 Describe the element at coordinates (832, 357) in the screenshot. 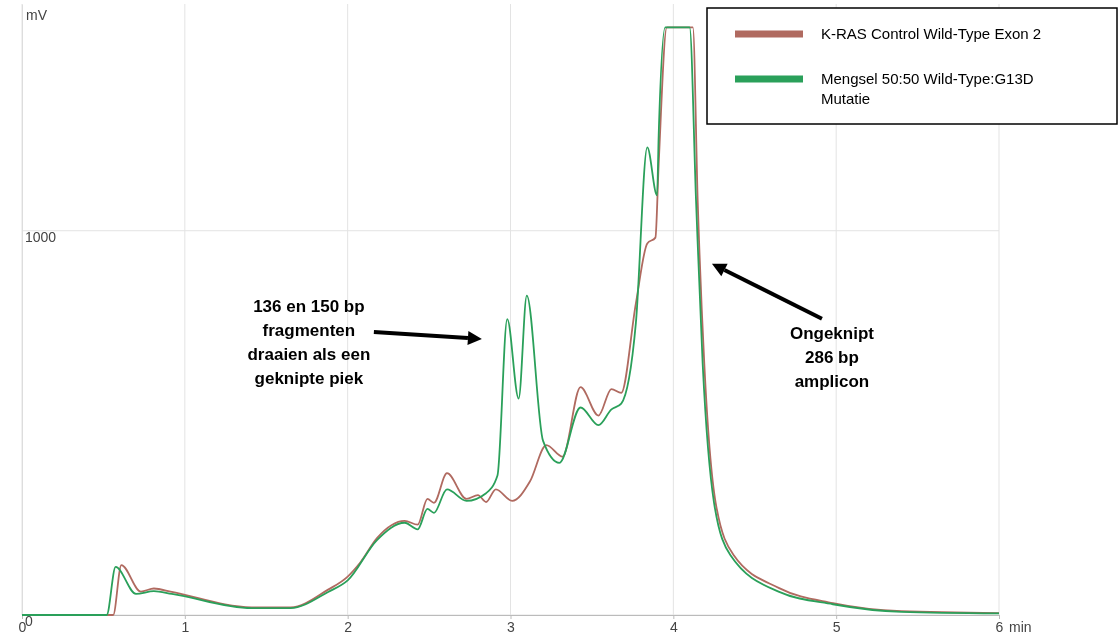

I see `annotation: Ongeknipt 286 bp amplicon` at that location.